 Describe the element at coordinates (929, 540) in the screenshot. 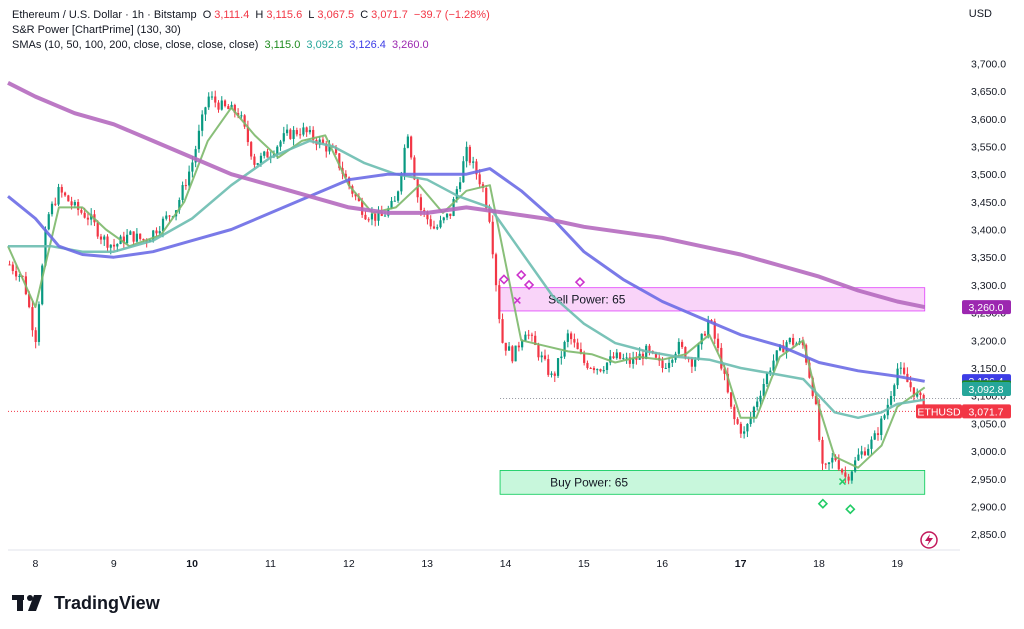

I see `flash-icon` at that location.